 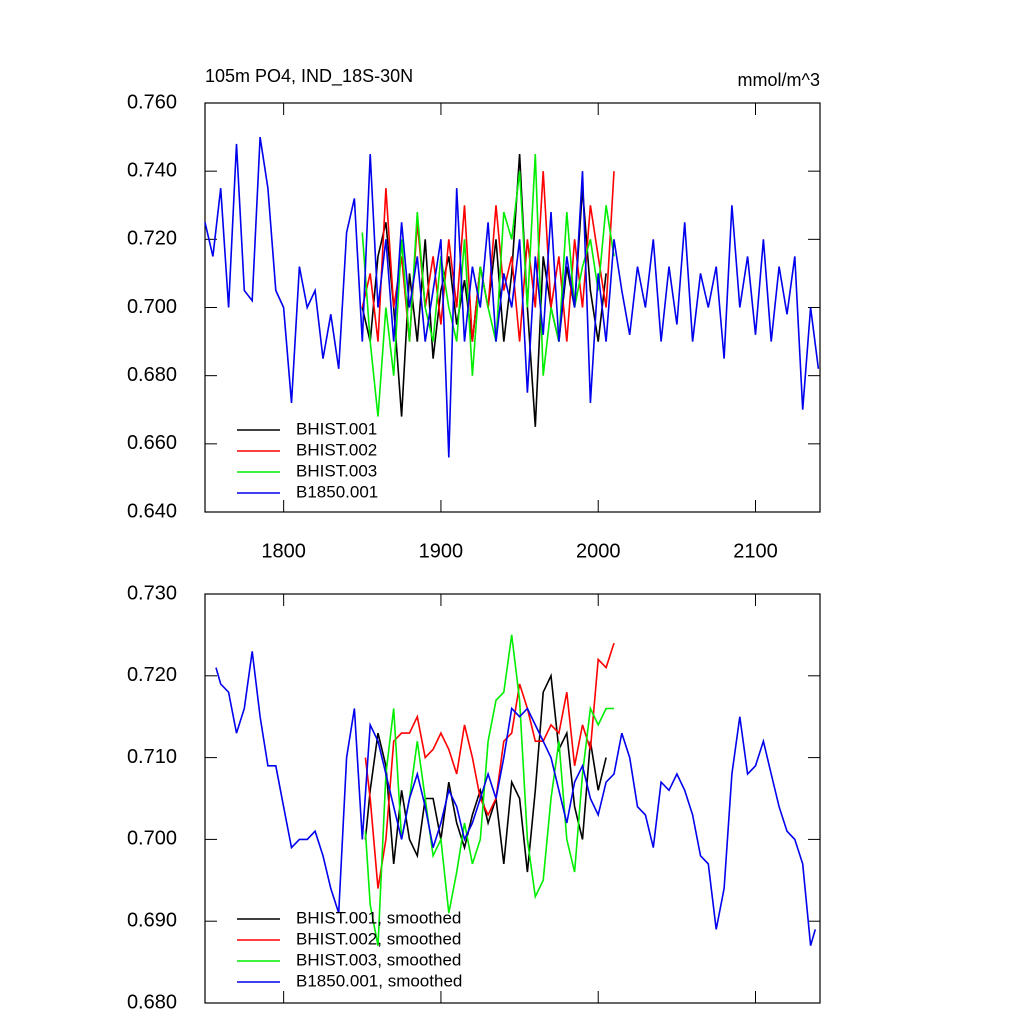 I want to click on legend-label: BHIST.003, so click(x=336, y=470).